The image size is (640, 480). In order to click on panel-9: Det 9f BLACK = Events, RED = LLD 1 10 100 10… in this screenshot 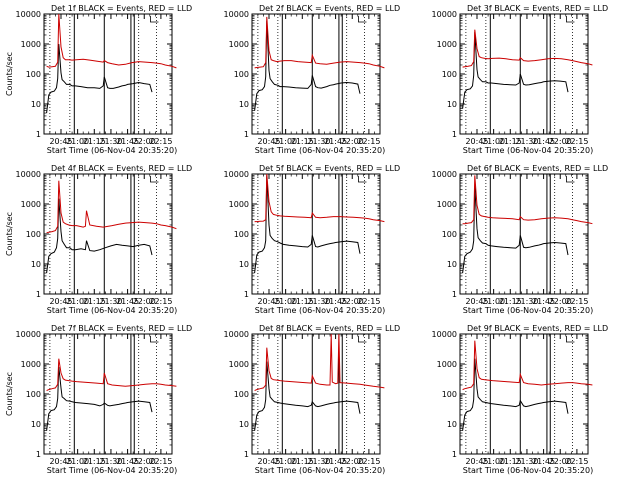, I will do `click(520, 399)`.